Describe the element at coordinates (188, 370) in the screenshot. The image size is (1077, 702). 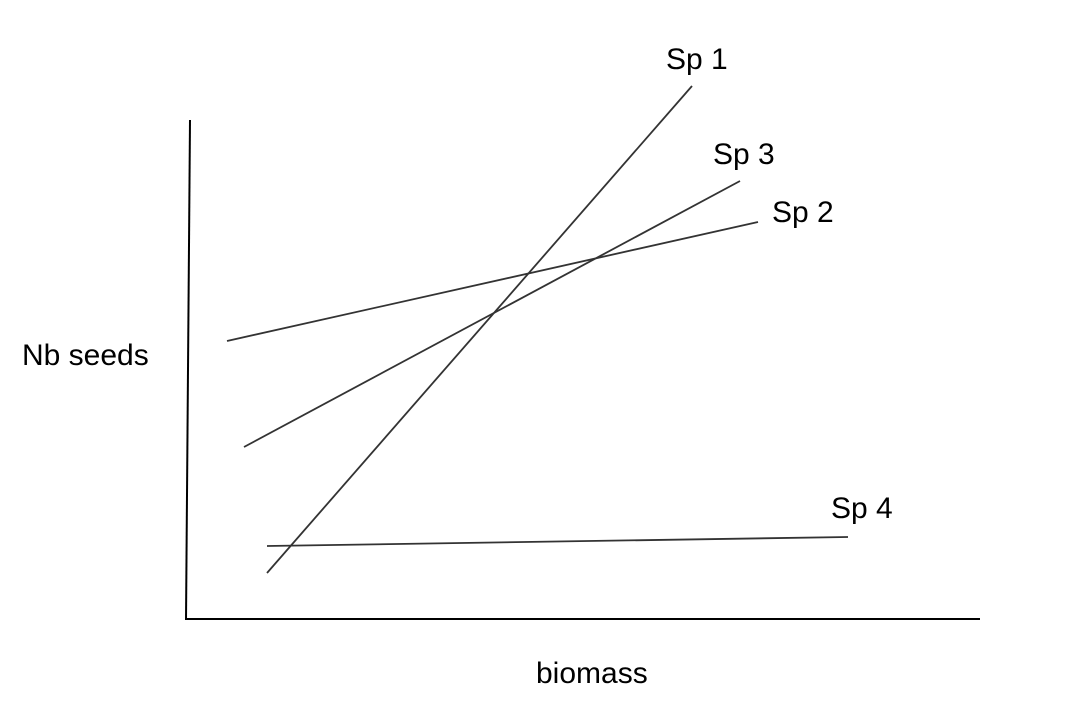
I see `y-axis` at that location.